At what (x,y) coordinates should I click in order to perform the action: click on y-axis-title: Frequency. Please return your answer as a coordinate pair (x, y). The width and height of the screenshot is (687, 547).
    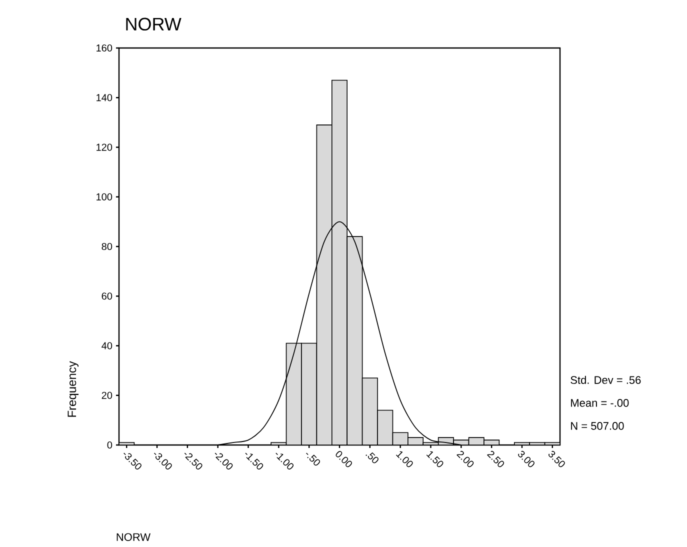
    Looking at the image, I should click on (73, 389).